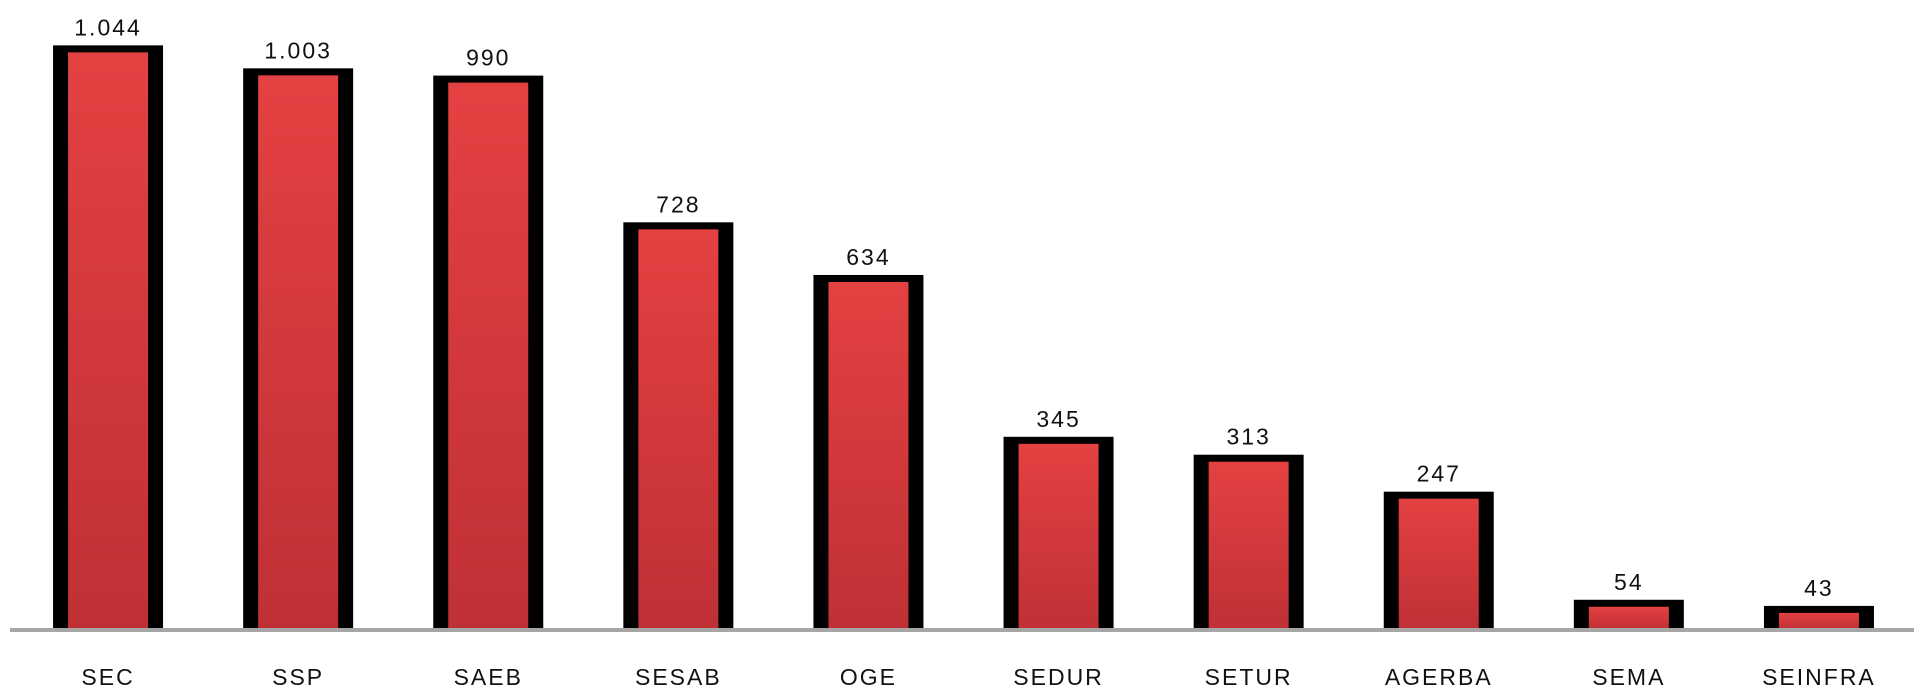  What do you see at coordinates (1819, 588) in the screenshot?
I see `value-label: 43` at bounding box center [1819, 588].